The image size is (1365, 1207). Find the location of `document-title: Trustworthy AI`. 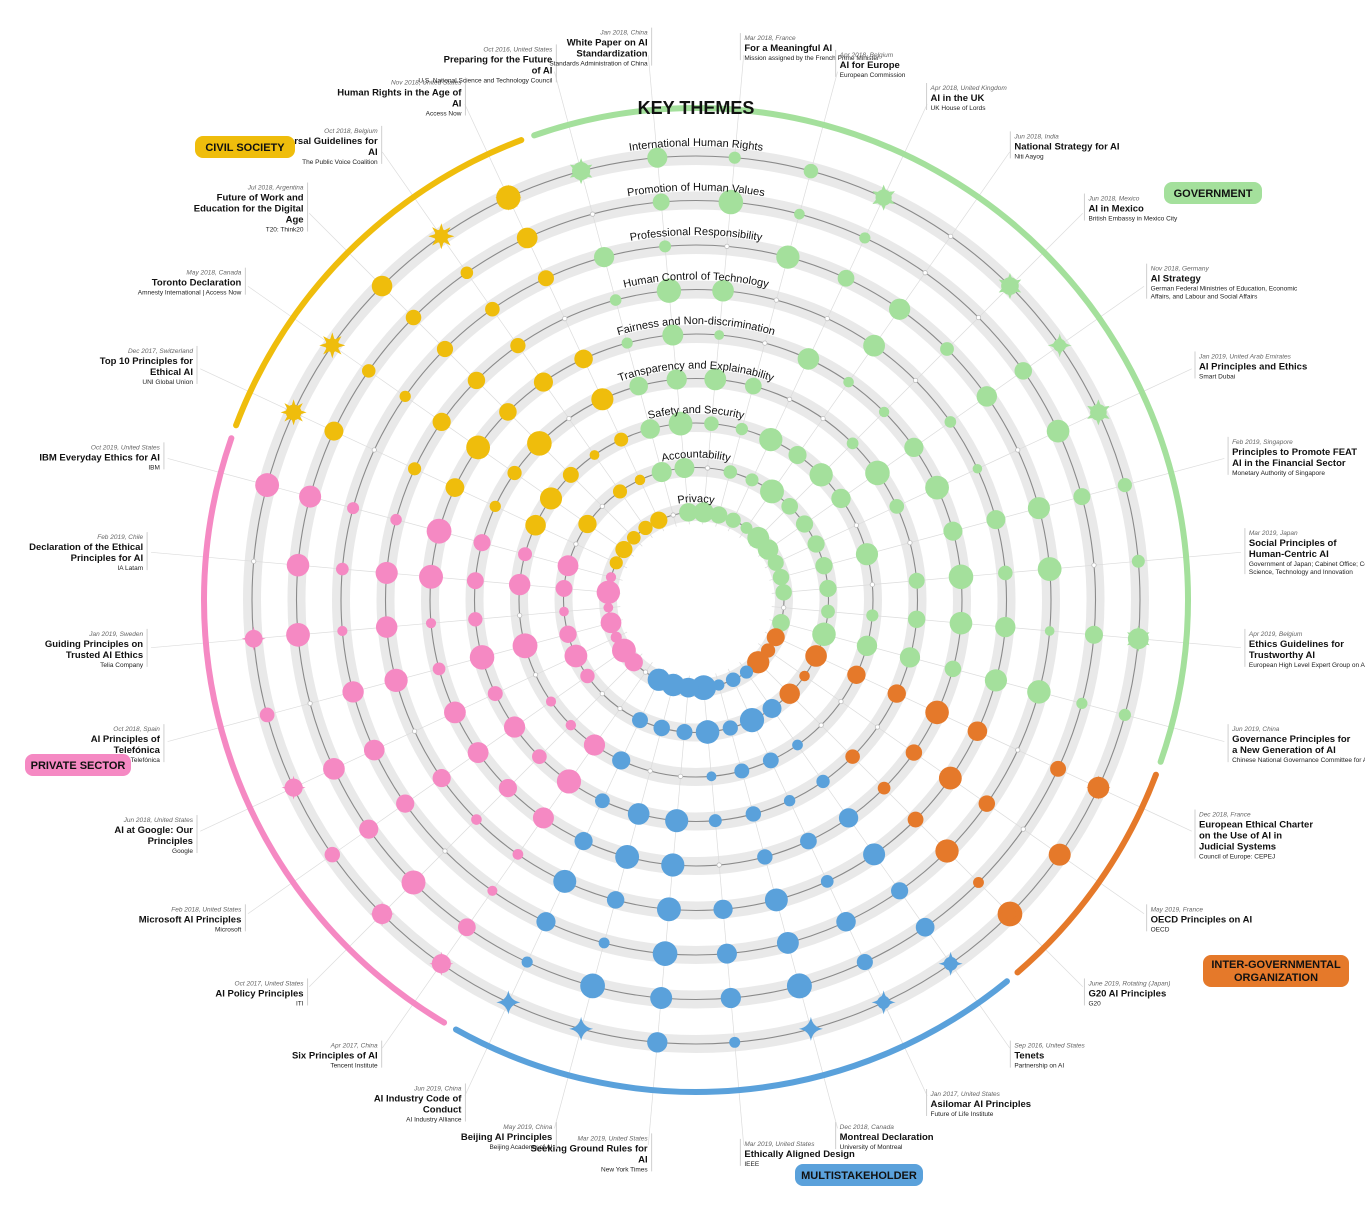

document-title: Trustworthy AI is located at coordinates (1282, 655).